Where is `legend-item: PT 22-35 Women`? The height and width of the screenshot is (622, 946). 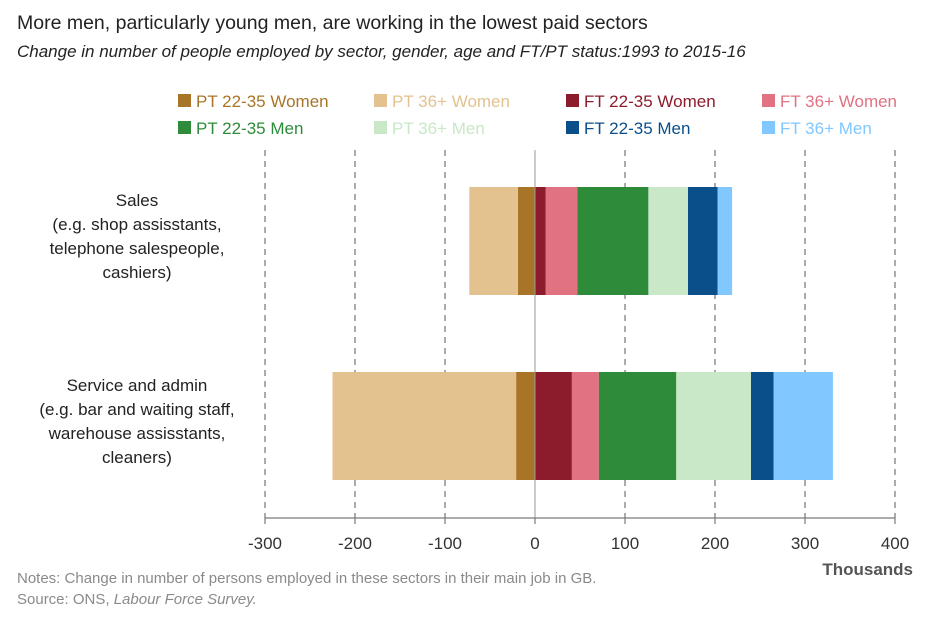 legend-item: PT 22-35 Women is located at coordinates (253, 101).